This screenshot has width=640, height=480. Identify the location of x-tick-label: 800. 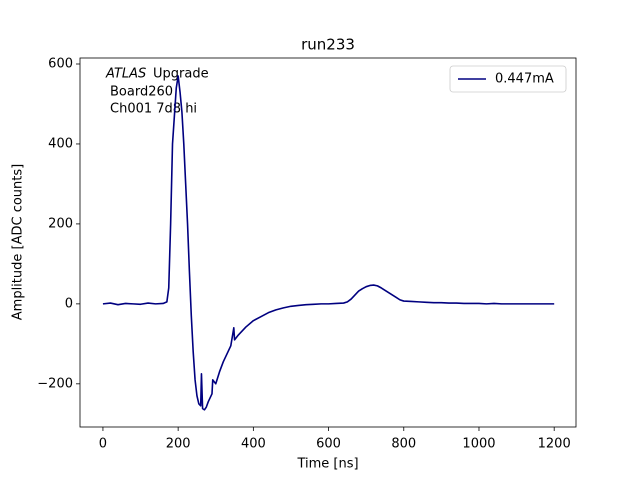
(403, 444).